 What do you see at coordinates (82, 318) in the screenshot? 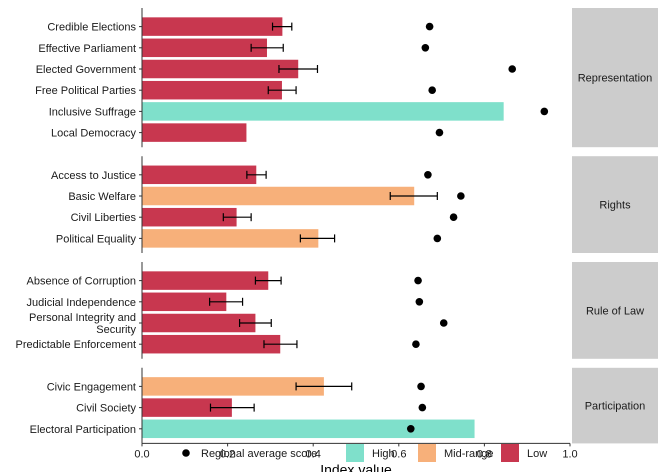
I see `category-label-line: Personal Integrity and` at bounding box center [82, 318].